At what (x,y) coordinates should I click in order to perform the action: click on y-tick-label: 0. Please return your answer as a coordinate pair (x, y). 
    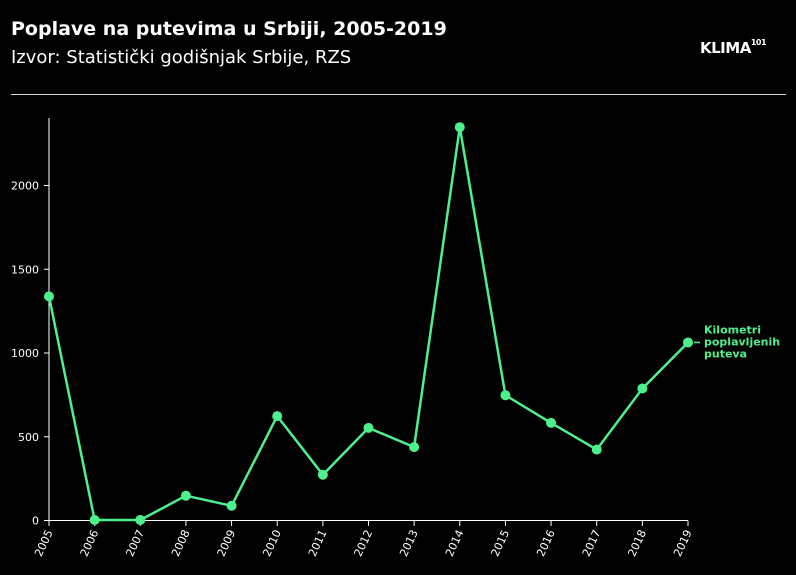
    Looking at the image, I should click on (35, 521).